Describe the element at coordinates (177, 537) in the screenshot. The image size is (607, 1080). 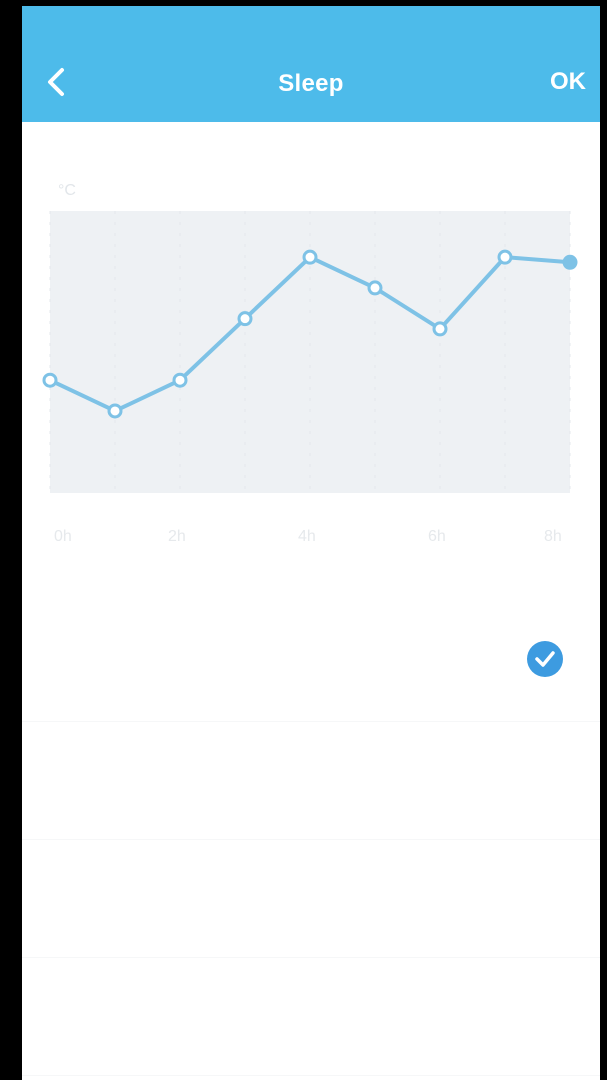
I see `x-tick-label: 2h` at that location.